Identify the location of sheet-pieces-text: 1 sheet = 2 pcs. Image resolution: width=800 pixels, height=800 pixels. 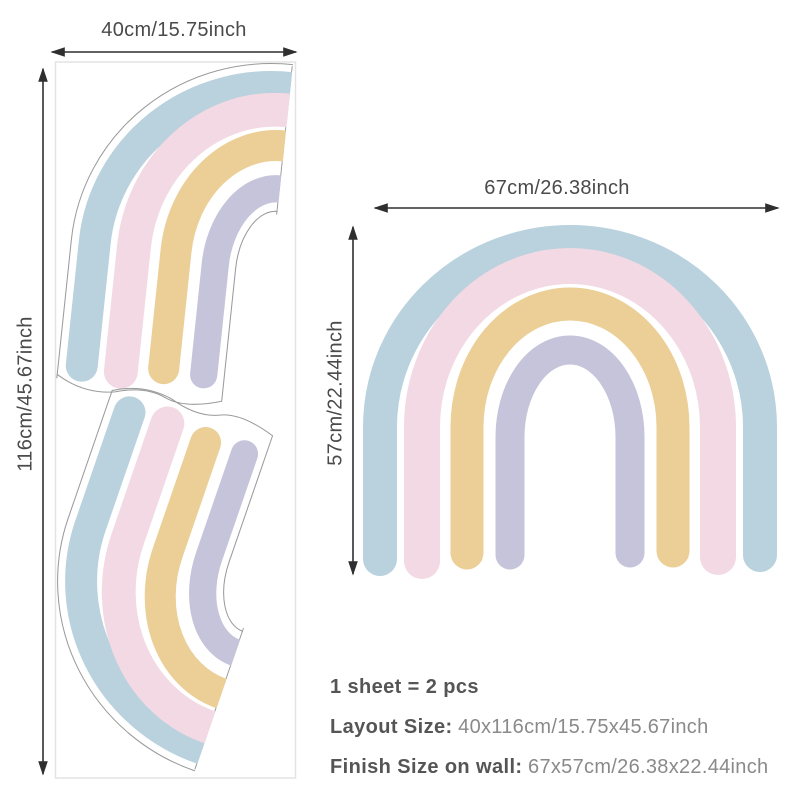
(404, 687).